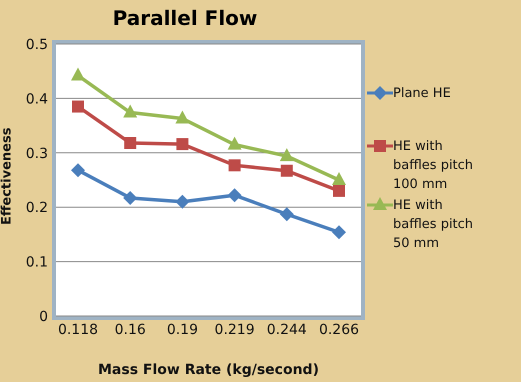 Image resolution: width=521 pixels, height=382 pixels. What do you see at coordinates (37, 262) in the screenshot?
I see `y-tick-label: 0.1` at bounding box center [37, 262].